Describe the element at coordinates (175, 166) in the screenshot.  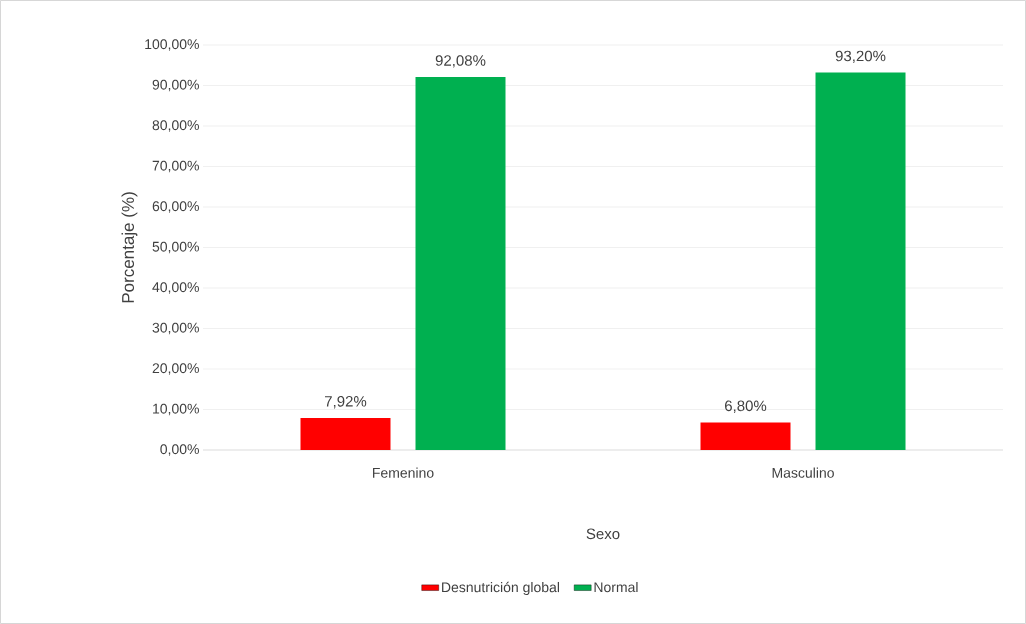
I see `y-tick-label: 70,00%` at that location.